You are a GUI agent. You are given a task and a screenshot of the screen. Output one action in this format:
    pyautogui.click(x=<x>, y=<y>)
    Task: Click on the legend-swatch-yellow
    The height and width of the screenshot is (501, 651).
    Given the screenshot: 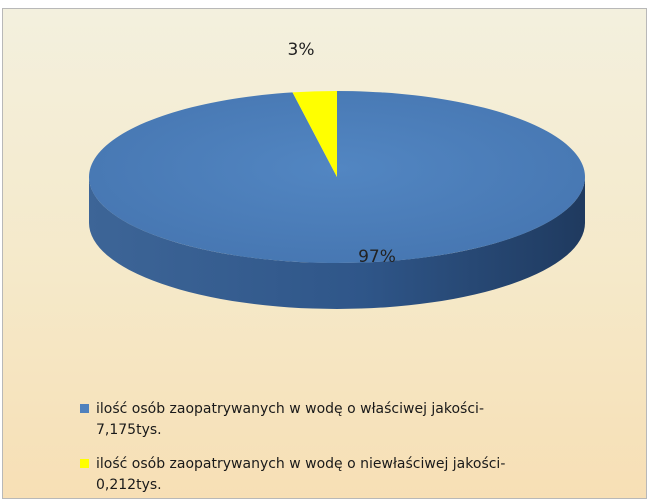 What is the action you would take?
    pyautogui.click(x=84, y=463)
    